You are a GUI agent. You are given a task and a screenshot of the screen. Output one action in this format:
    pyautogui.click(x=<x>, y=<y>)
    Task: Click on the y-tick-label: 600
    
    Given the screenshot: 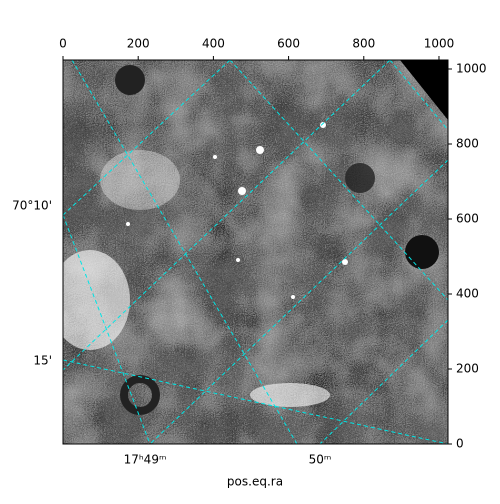 What is the action you would take?
    pyautogui.click(x=467, y=219)
    